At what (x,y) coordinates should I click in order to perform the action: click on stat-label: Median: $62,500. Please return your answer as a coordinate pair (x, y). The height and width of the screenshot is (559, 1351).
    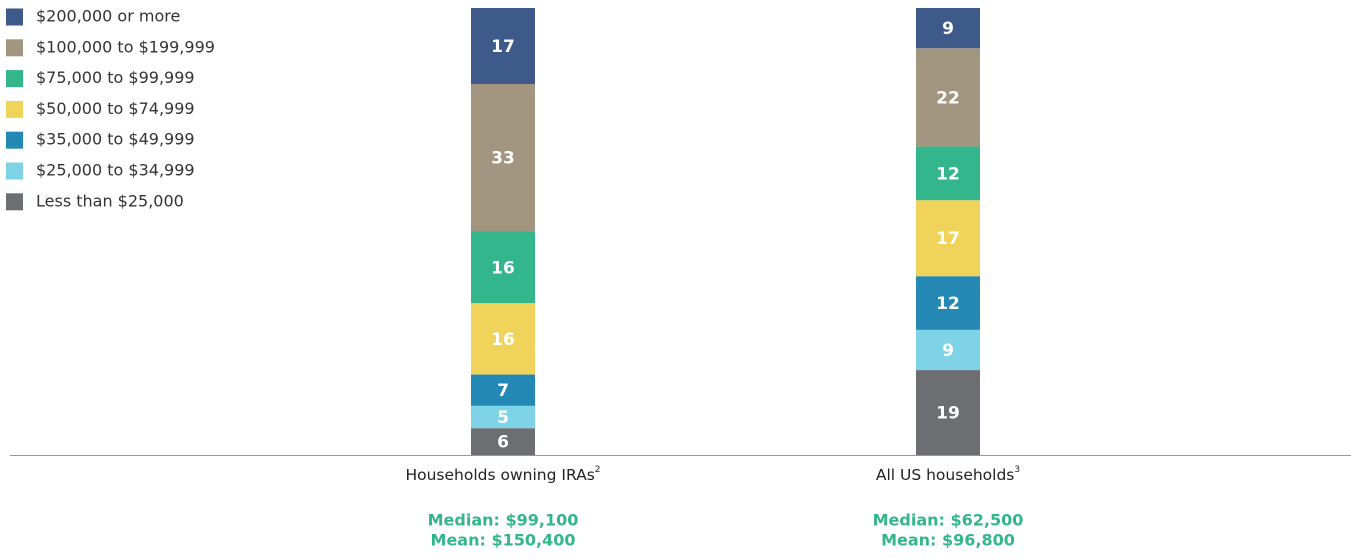
    Looking at the image, I should click on (948, 520).